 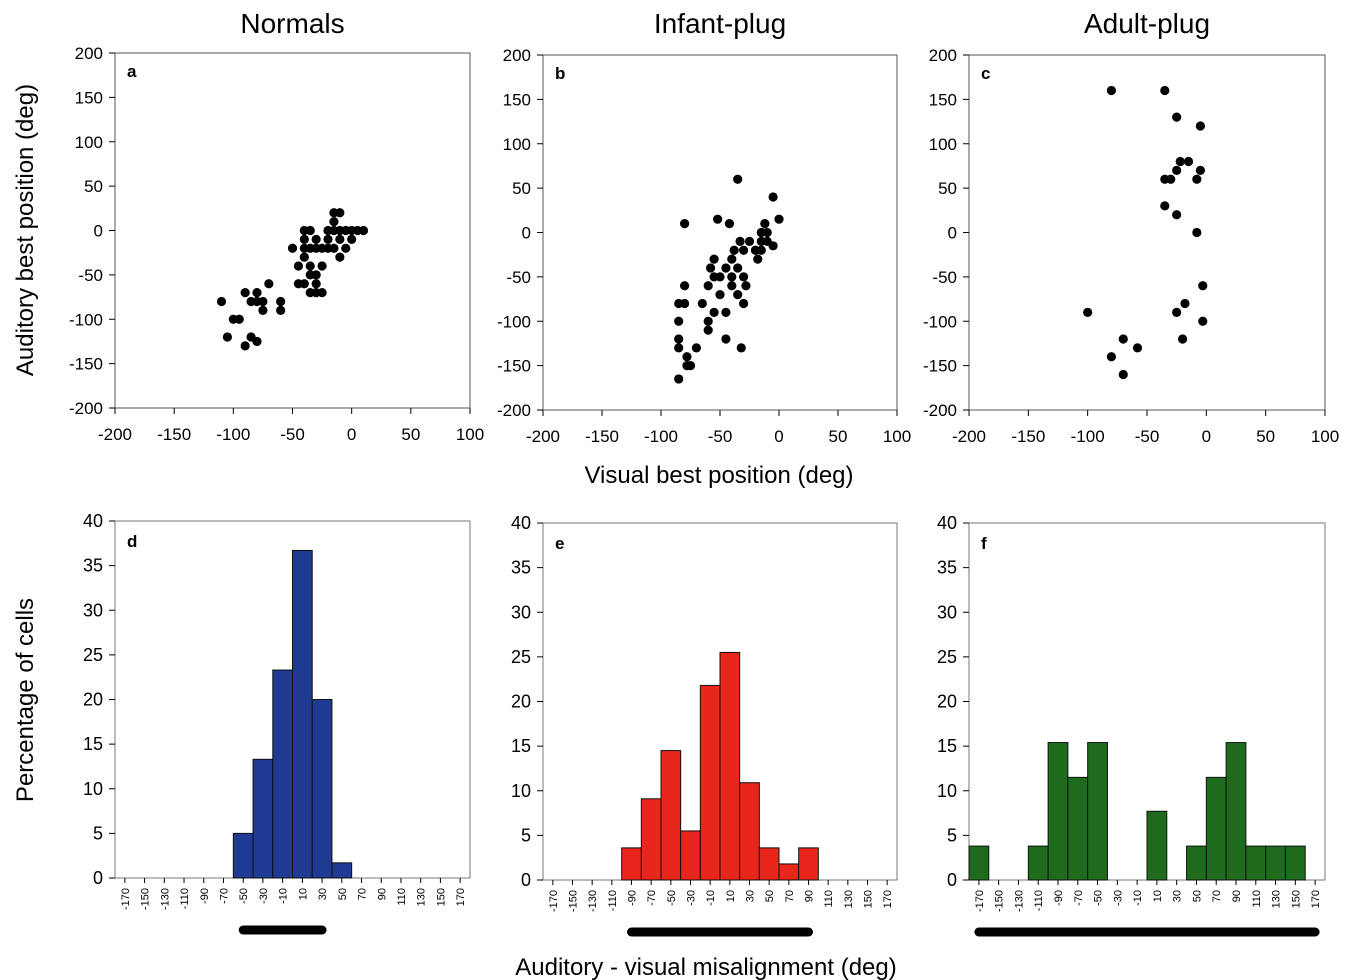 I want to click on panel-letter: b, so click(x=560, y=73).